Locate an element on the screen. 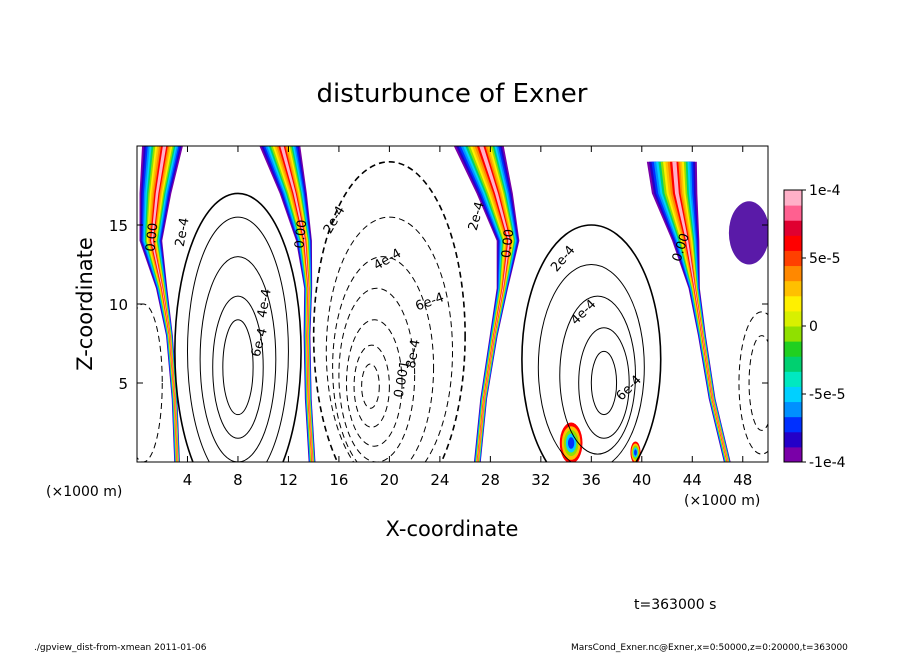 This screenshot has width=904, height=659. y-tick-label: 15 is located at coordinates (118, 226).